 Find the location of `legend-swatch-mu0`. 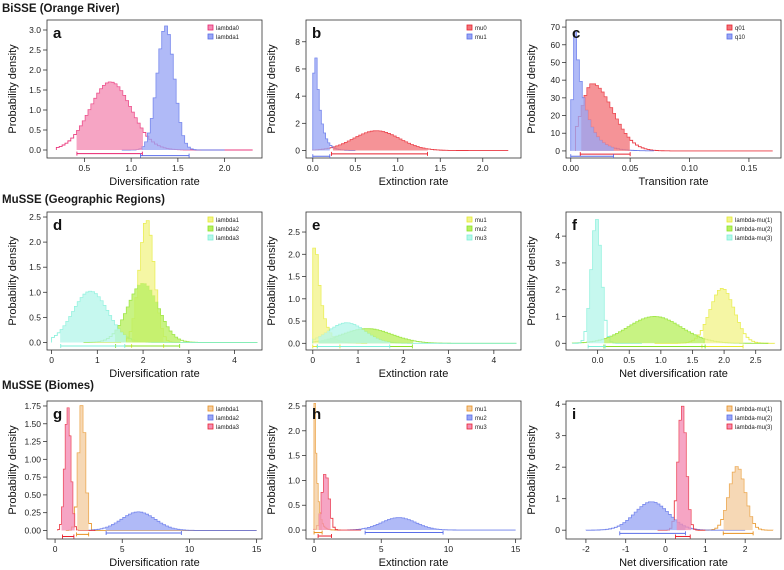

legend-swatch-mu0 is located at coordinates (469, 27).